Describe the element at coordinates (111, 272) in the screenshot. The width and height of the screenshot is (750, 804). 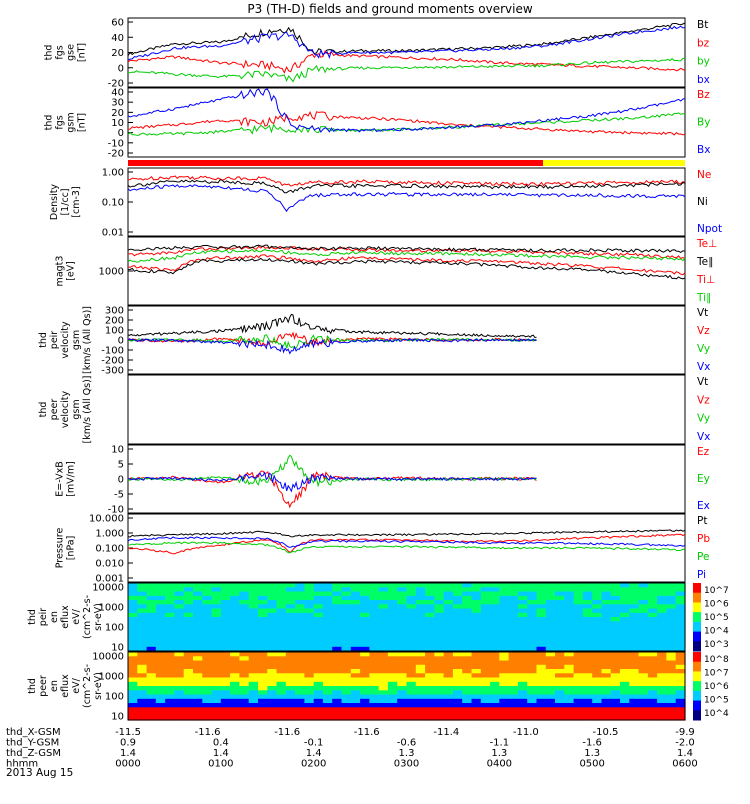
I see `y-tick-label: 1000` at that location.